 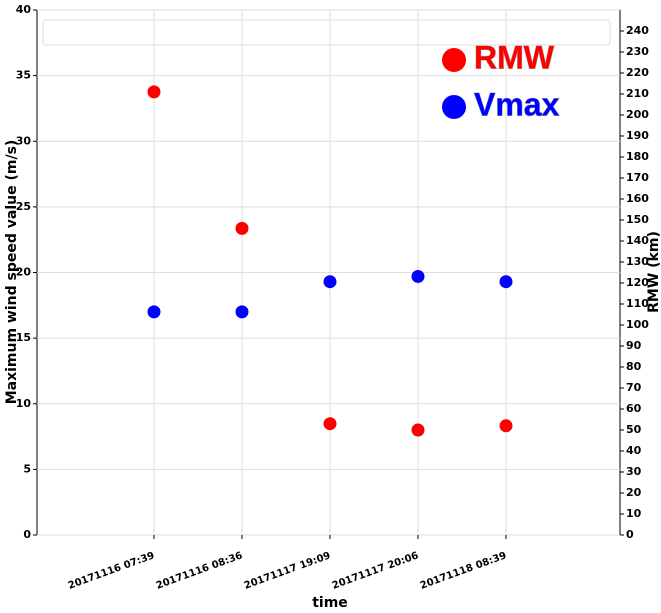 I want to click on y2-tick-label: 170, so click(x=637, y=177).